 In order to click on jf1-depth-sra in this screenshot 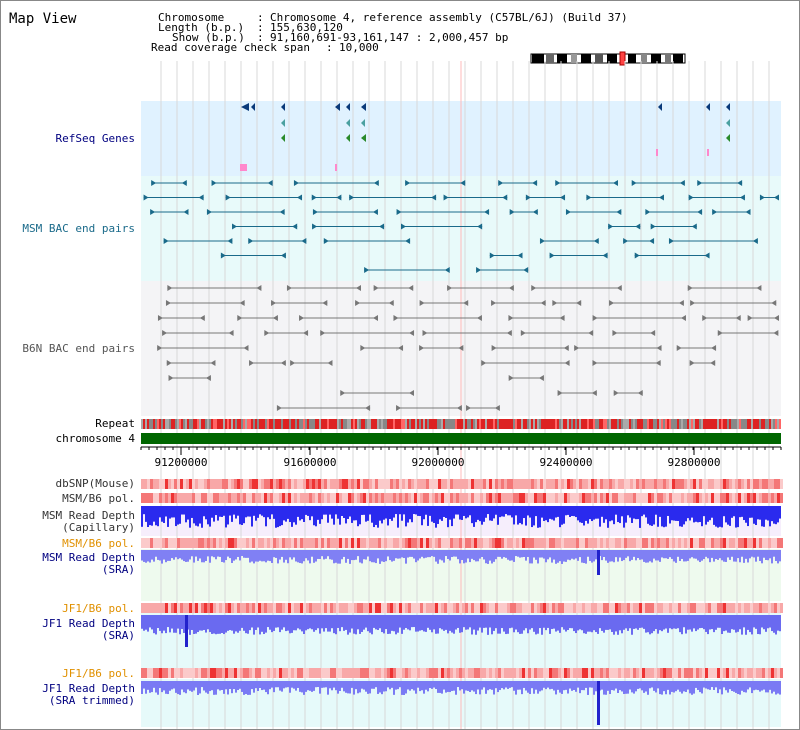, I will do `click(461, 631)`.